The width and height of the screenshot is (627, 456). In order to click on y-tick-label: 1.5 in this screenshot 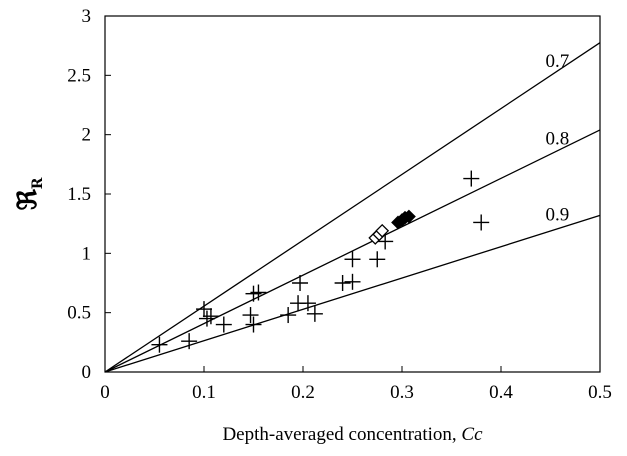, I will do `click(79, 194)`.